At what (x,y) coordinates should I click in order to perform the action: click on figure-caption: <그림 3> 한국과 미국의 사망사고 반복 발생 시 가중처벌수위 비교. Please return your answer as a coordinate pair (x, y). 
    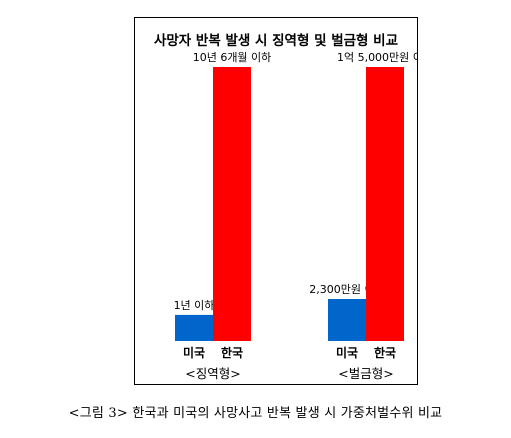
    Looking at the image, I should click on (255, 413).